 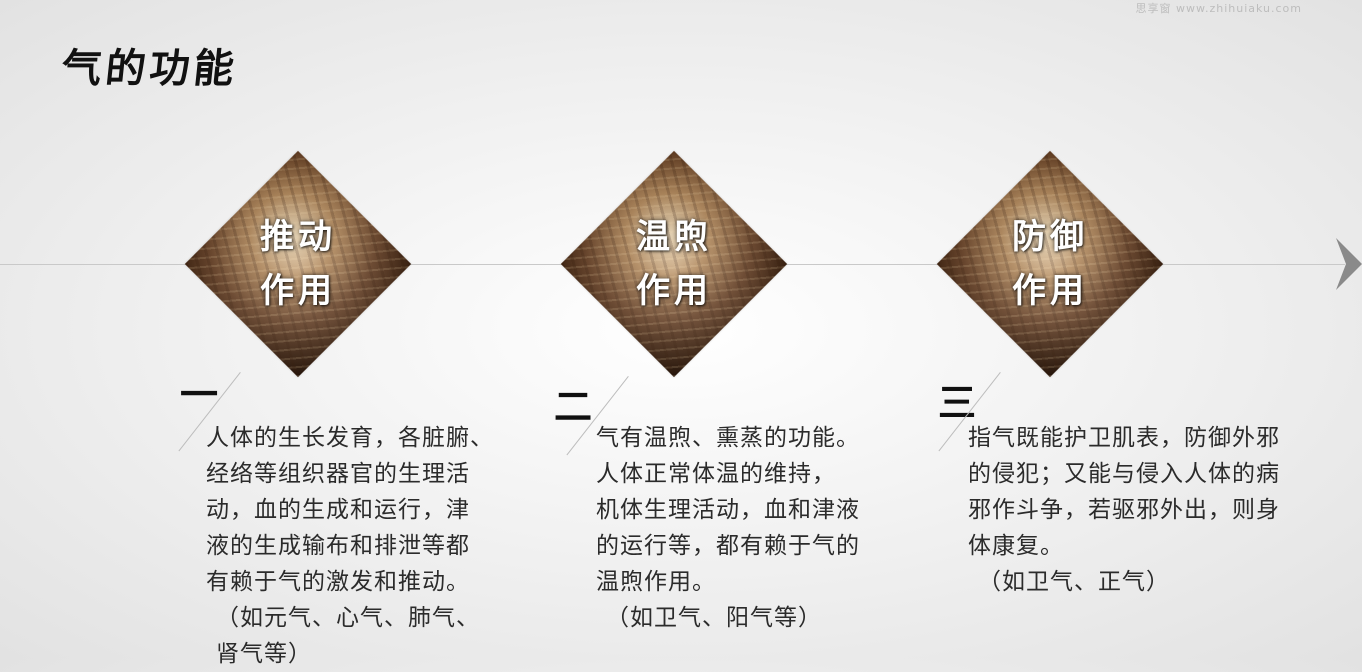 I want to click on card-label: 防御 作用, so click(x=1050, y=264).